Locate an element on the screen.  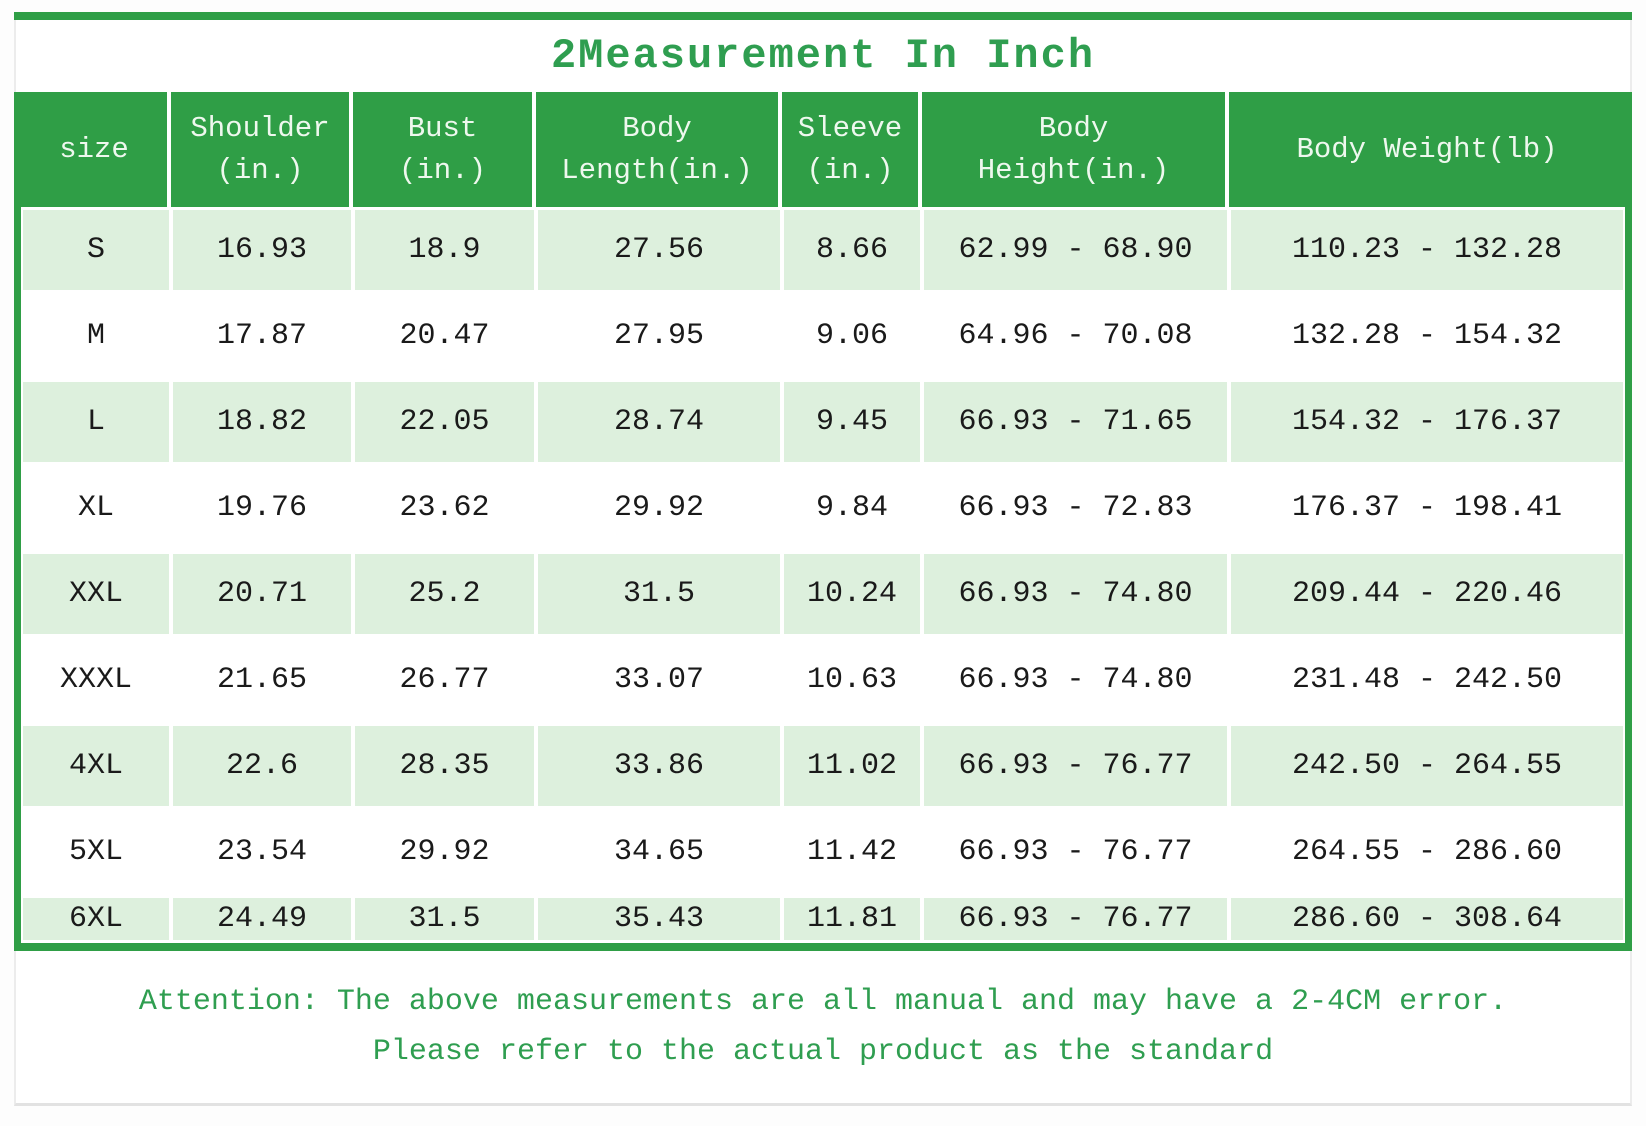
cell-body-length: 31.5 is located at coordinates (659, 594).